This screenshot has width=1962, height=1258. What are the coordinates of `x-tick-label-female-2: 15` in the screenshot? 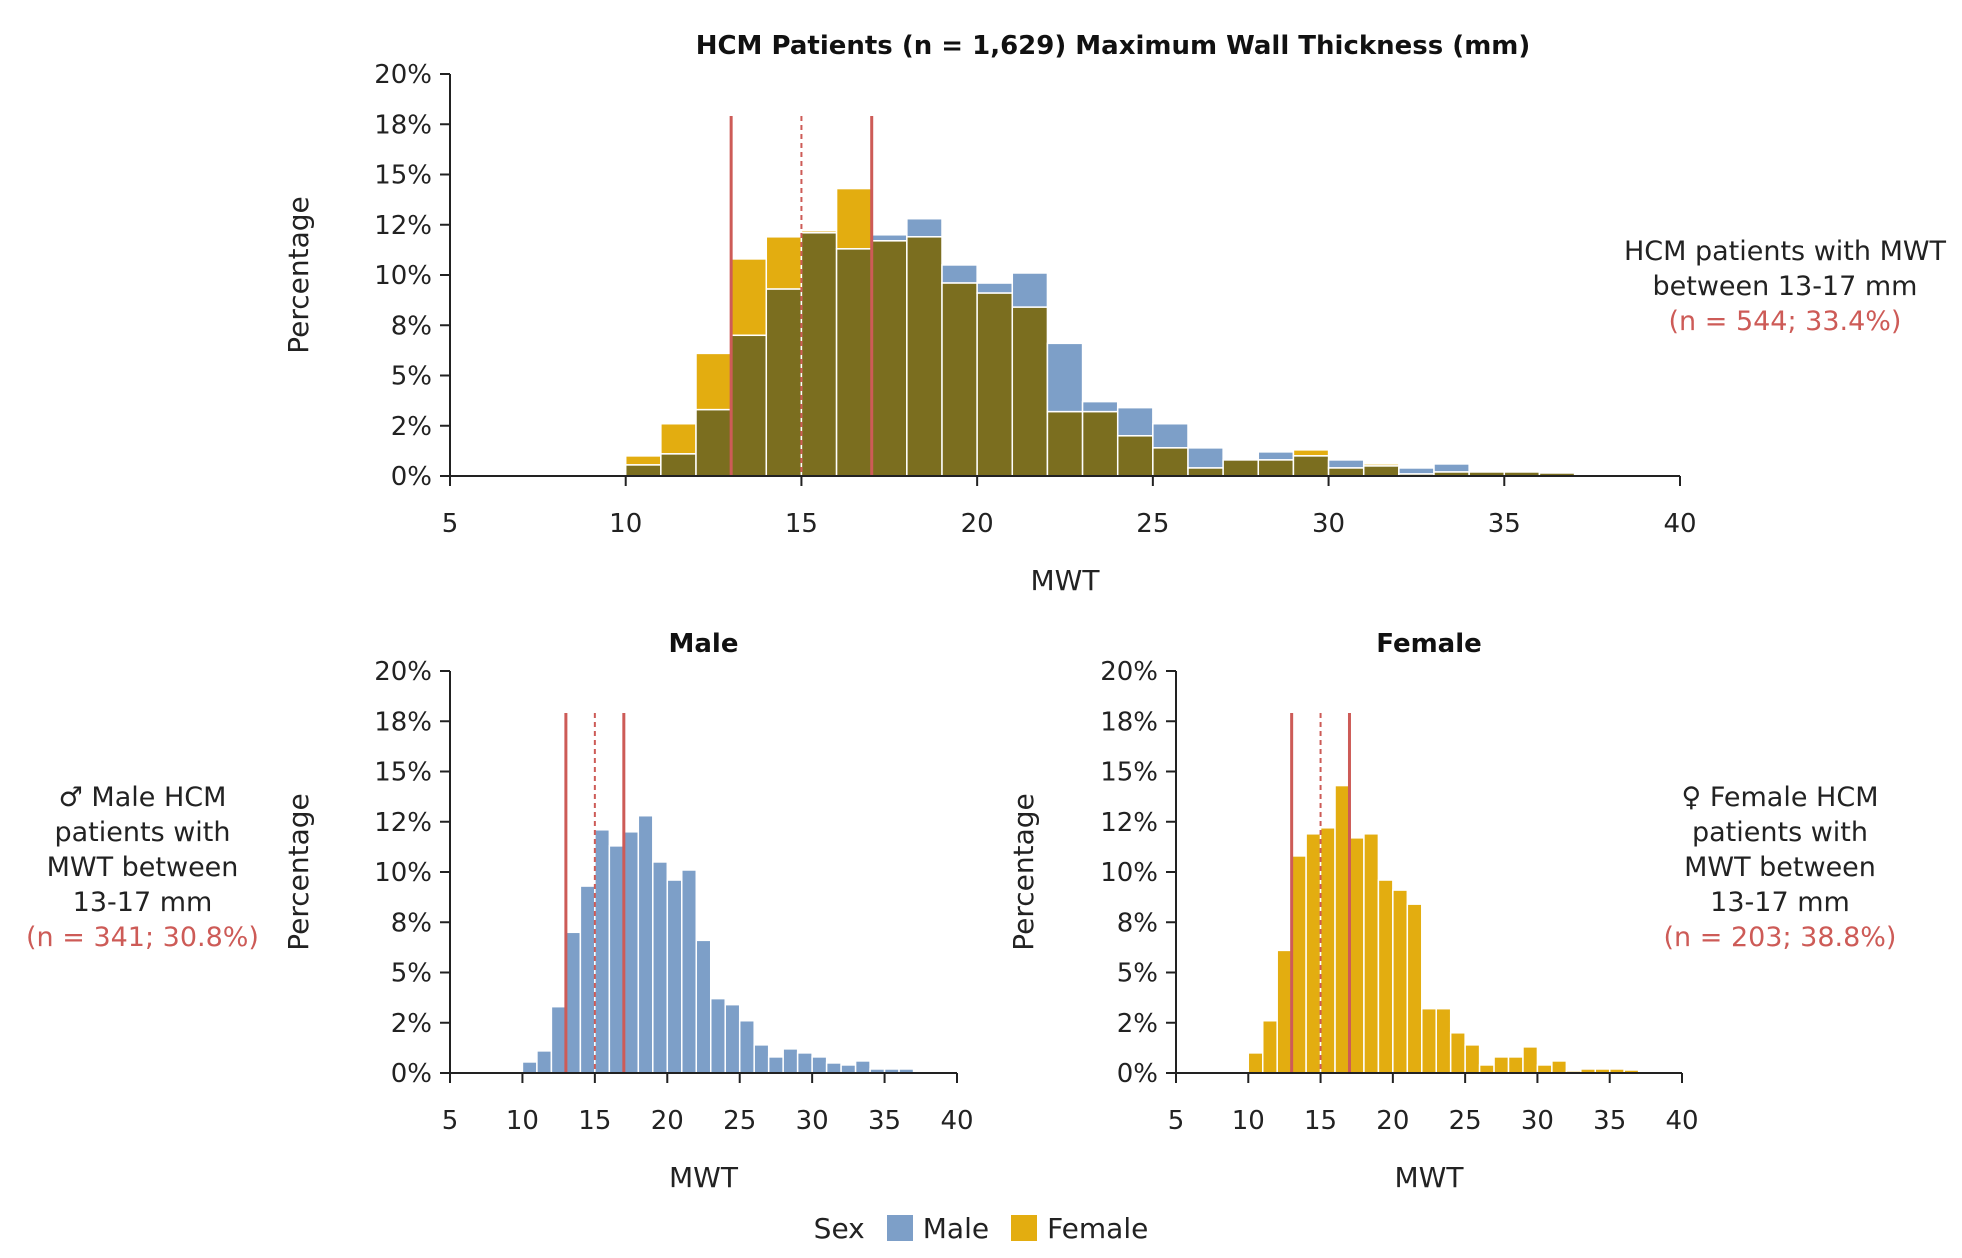 It's located at (1320, 1121).